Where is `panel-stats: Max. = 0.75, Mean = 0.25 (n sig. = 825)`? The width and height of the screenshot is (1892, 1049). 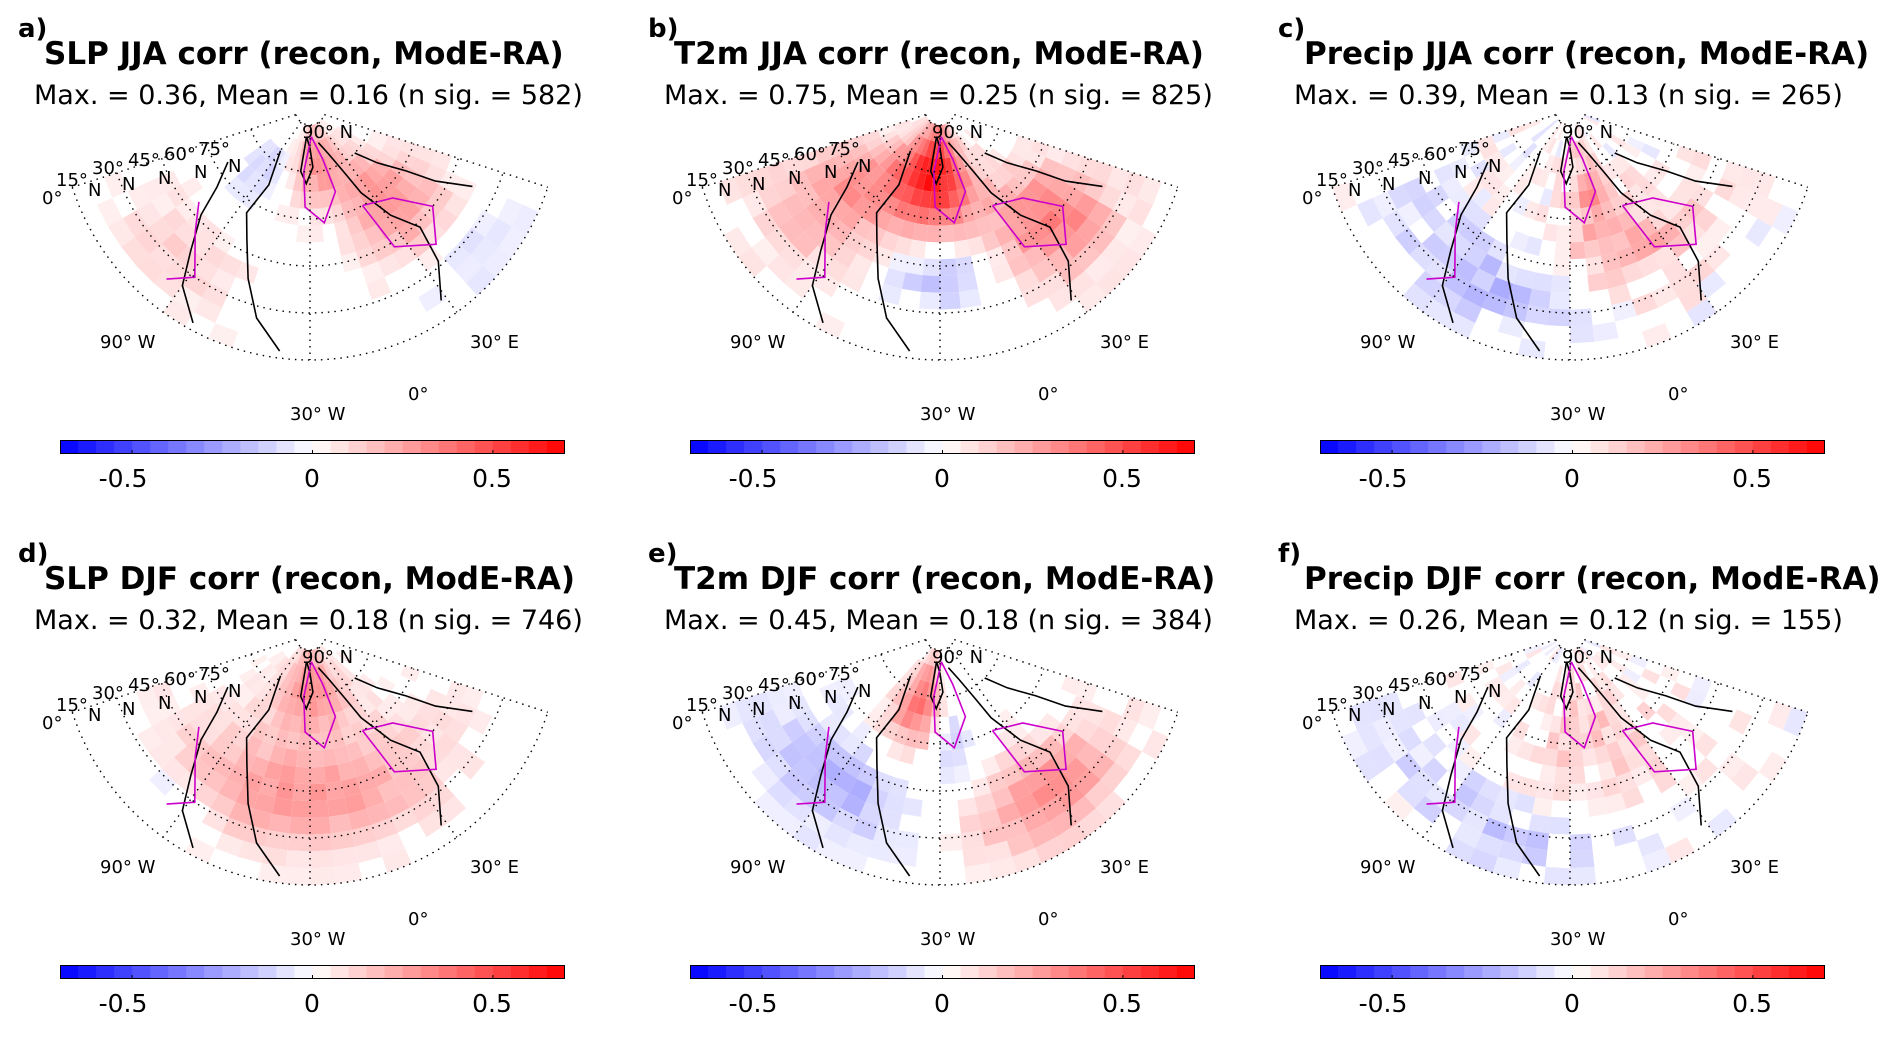 panel-stats: Max. = 0.75, Mean = 0.25 (n sig. = 825) is located at coordinates (938, 95).